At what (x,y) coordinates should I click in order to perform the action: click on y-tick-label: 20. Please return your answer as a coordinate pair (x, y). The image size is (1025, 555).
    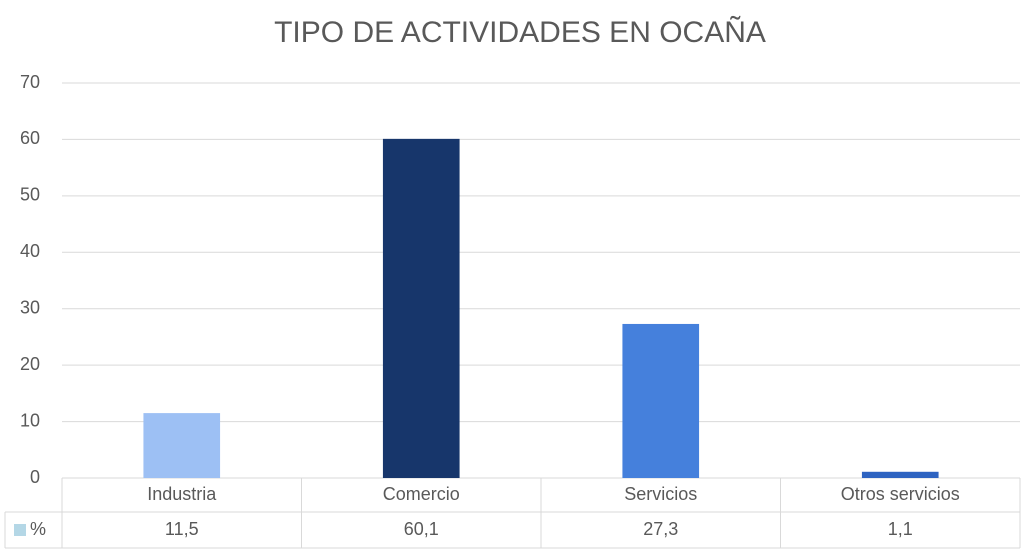
    Looking at the image, I should click on (30, 364).